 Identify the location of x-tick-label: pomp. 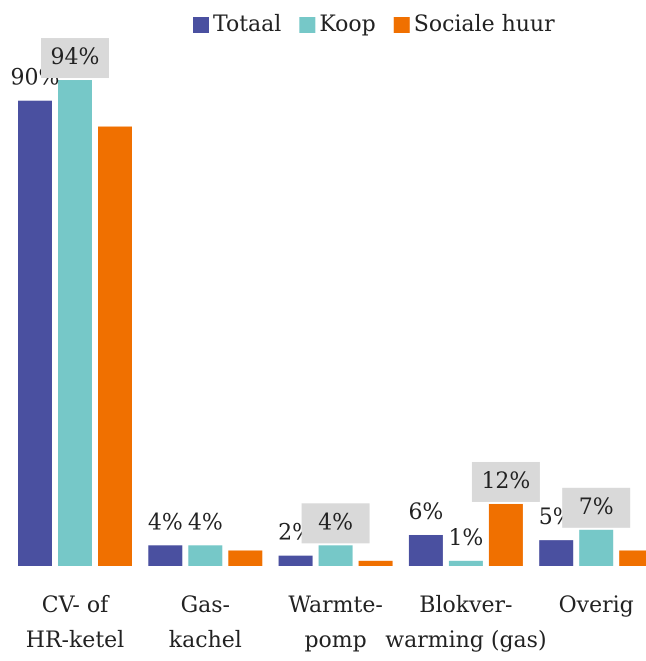
(335, 640).